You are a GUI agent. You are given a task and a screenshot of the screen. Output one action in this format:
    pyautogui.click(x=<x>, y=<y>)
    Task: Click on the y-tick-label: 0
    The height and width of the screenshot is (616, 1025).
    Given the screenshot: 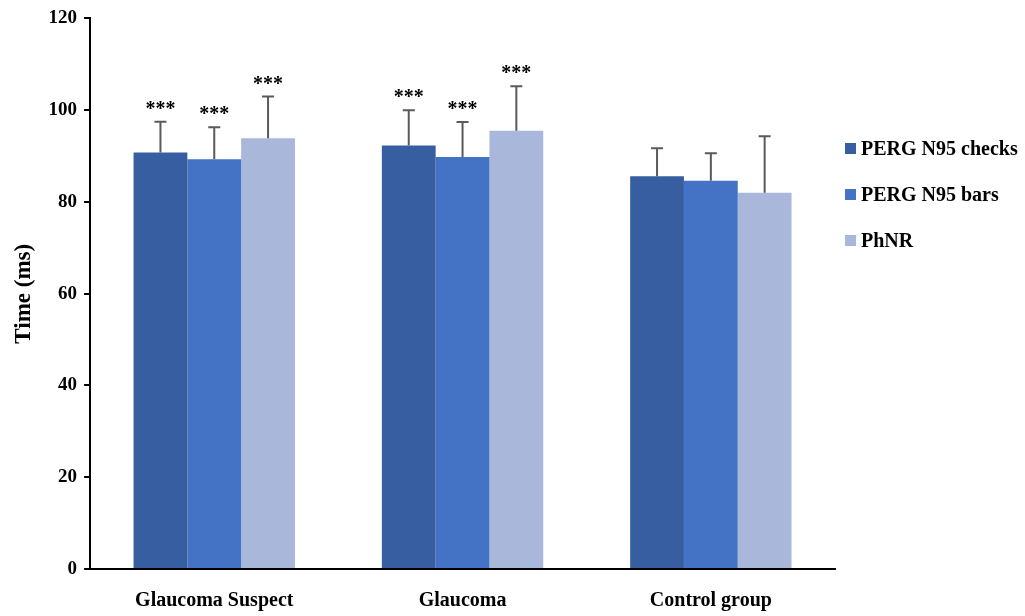 What is the action you would take?
    pyautogui.click(x=72, y=567)
    